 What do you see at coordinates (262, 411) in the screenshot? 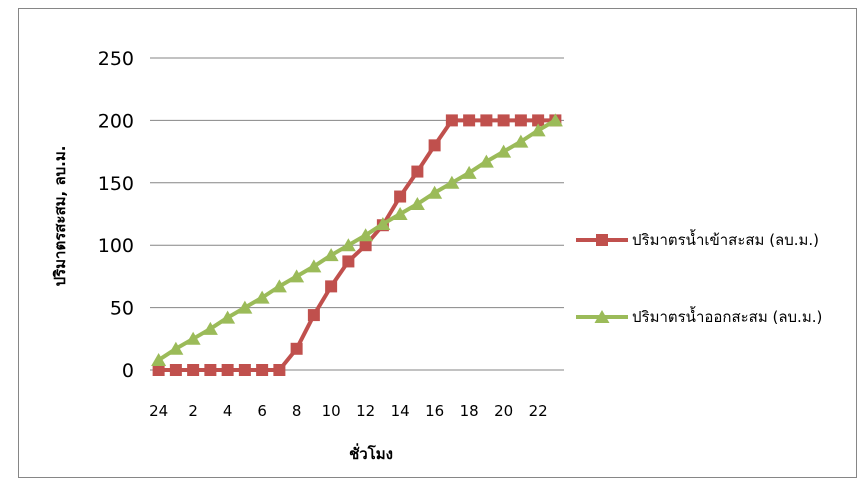
I see `x-tick-label: 6` at bounding box center [262, 411].